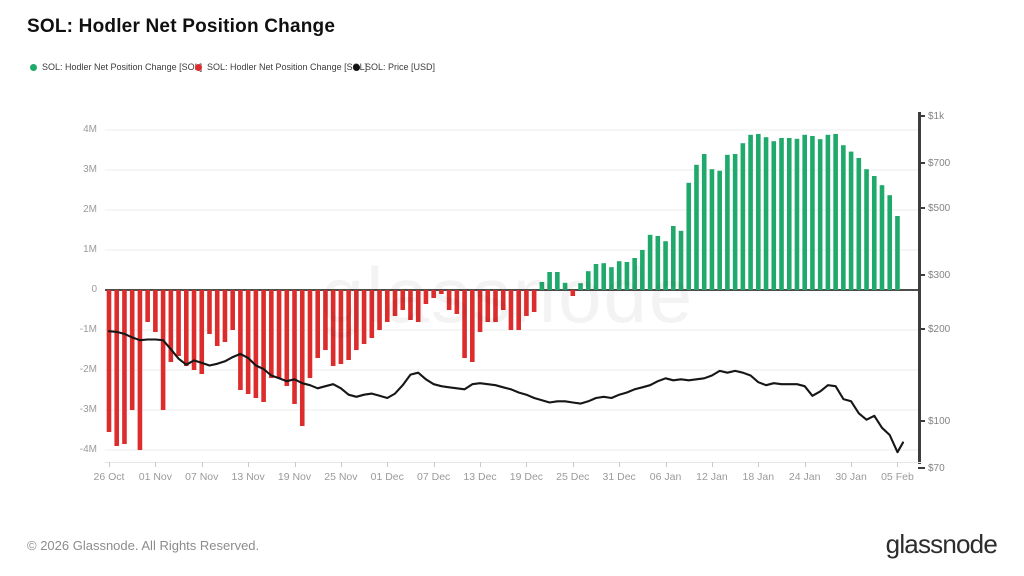 This screenshot has height=576, width=1024. Describe the element at coordinates (143, 545) in the screenshot. I see `copyright-text: © 2026 Glassnode. All Rights Reserved.` at that location.